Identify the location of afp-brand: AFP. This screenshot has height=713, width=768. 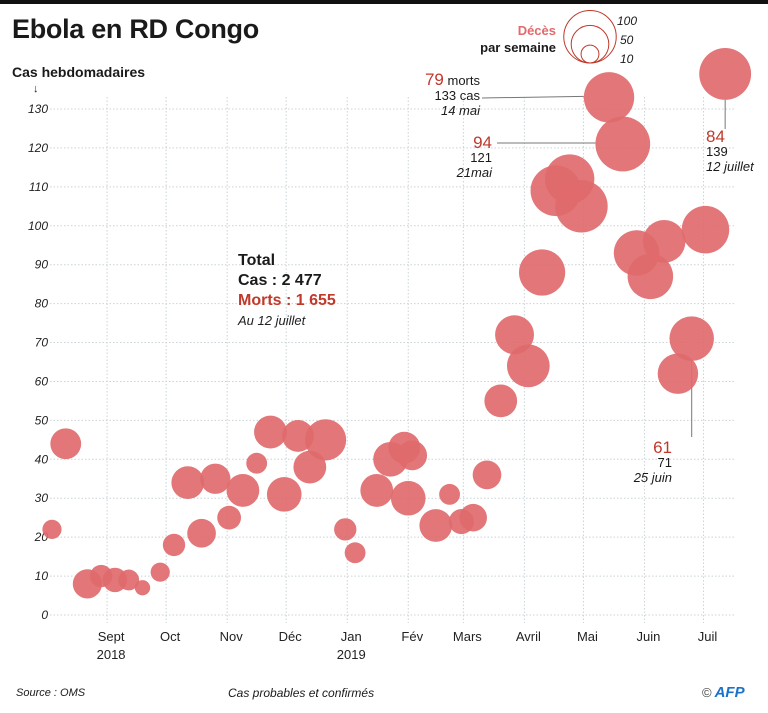
(729, 692).